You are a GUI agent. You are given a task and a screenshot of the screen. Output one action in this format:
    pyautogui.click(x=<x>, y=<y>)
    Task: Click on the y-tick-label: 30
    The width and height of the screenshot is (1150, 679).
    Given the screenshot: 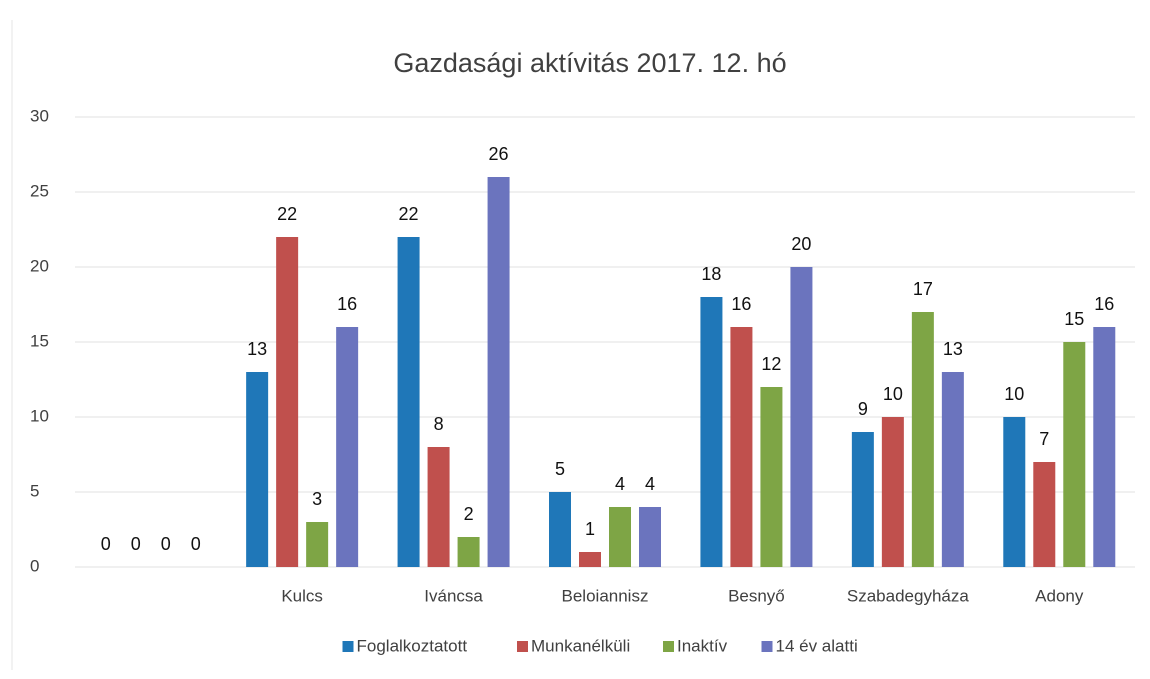 What is the action you would take?
    pyautogui.click(x=39, y=115)
    